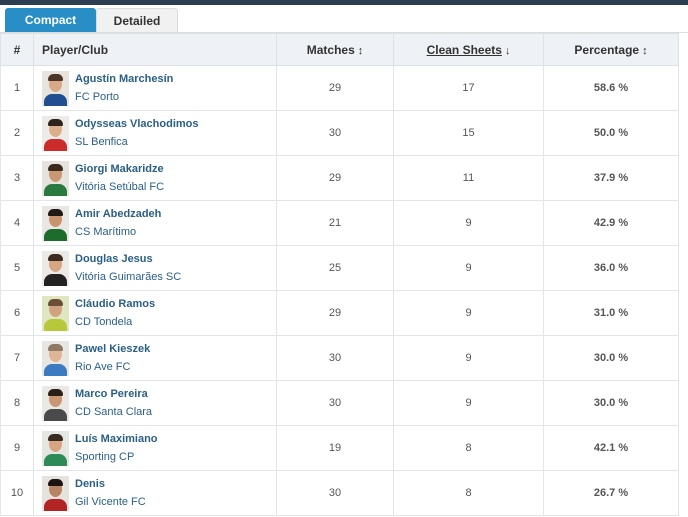 The height and width of the screenshot is (517, 688). I want to click on player-text: Denis Gil Vicente FC, so click(110, 493).